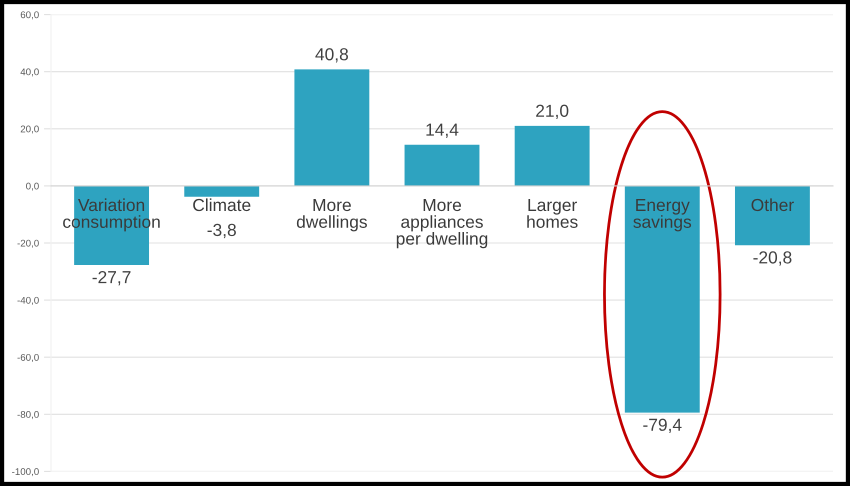 The width and height of the screenshot is (850, 486). Describe the element at coordinates (662, 215) in the screenshot. I see `x-tick-label: Energy savings` at that location.